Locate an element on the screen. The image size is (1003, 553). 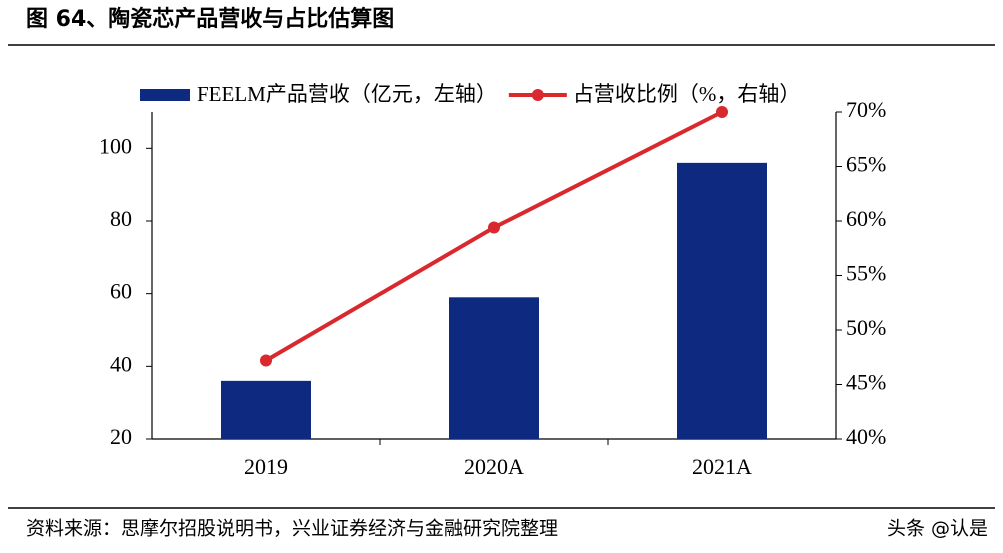
chart-title: 图 64、陶瓷芯产品营收与占比估算图 is located at coordinates (210, 19).